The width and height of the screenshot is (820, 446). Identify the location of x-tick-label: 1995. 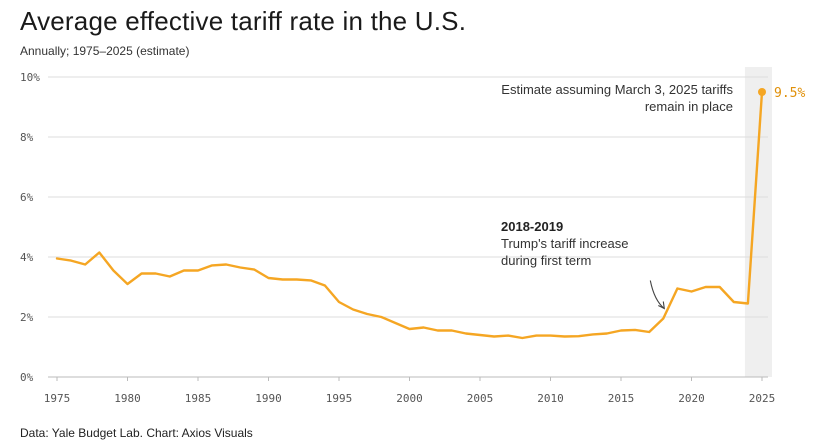
(339, 398).